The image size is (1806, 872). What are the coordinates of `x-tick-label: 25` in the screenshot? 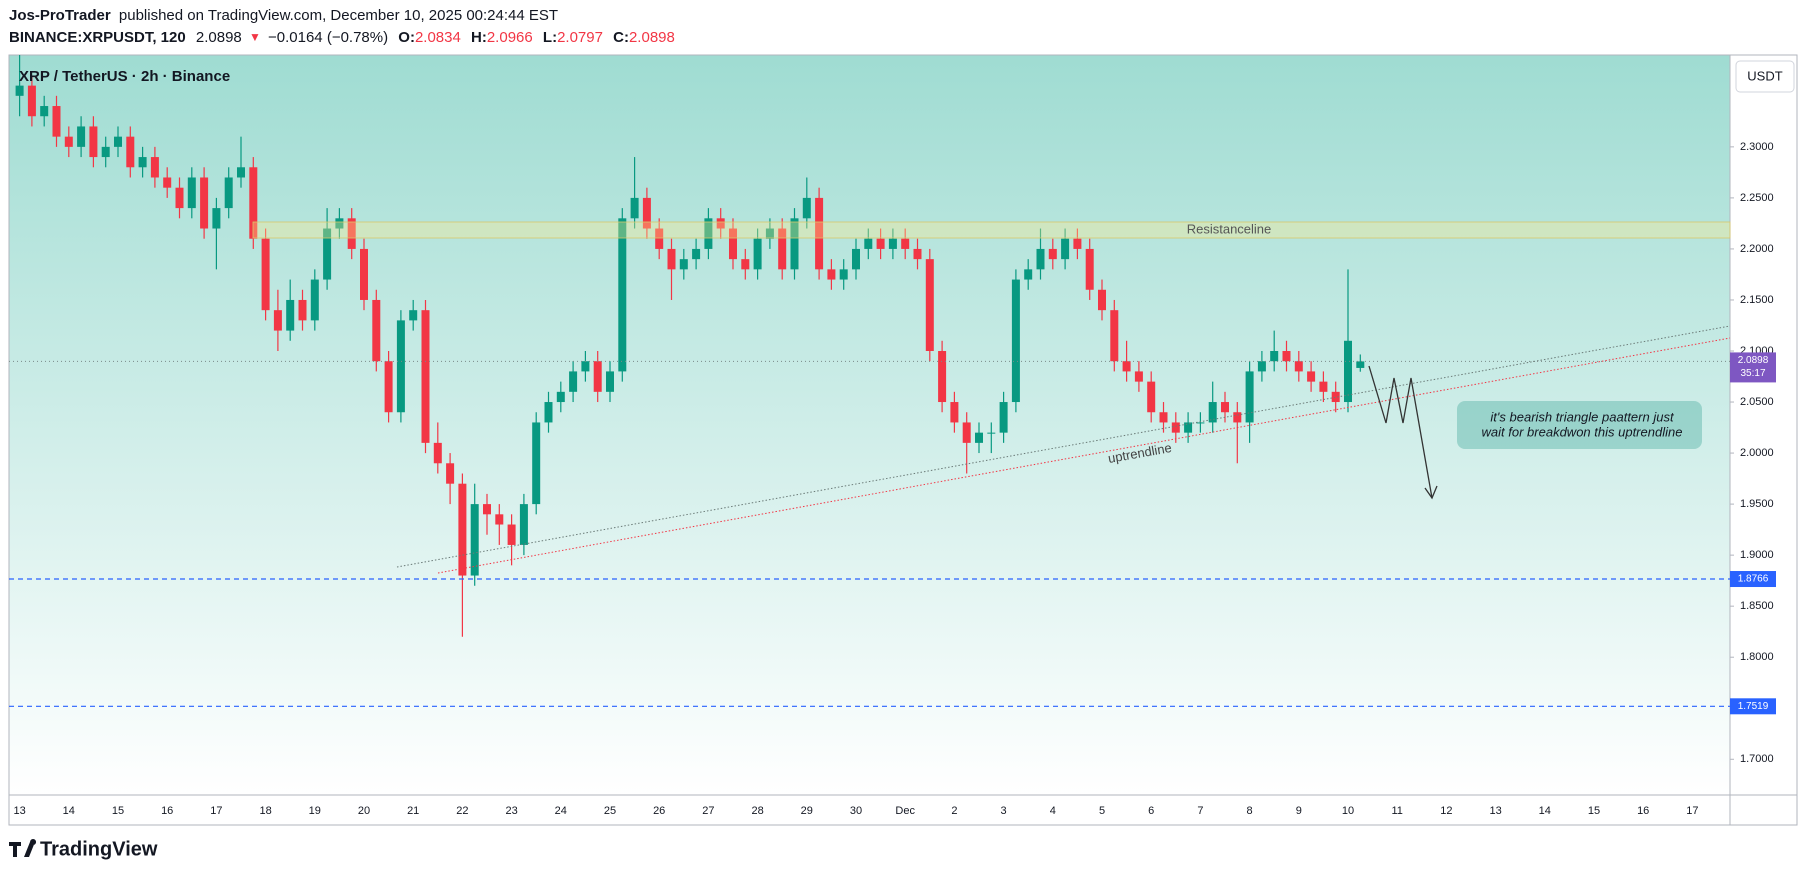 It's located at (610, 811).